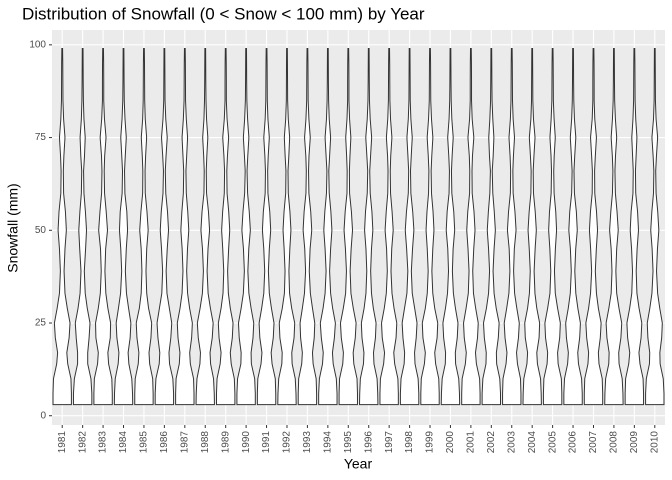 The width and height of the screenshot is (672, 480). I want to click on x-tick-label: 1992, so click(287, 442).